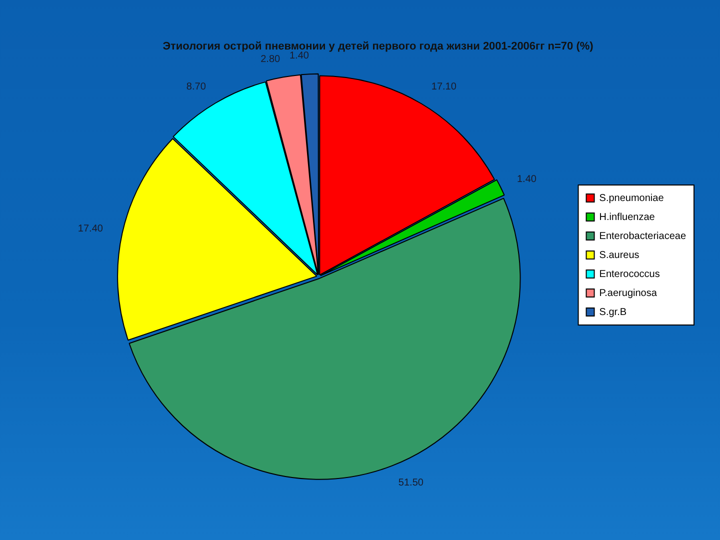  Describe the element at coordinates (613, 312) in the screenshot. I see `legend-label: S.gr.B` at that location.